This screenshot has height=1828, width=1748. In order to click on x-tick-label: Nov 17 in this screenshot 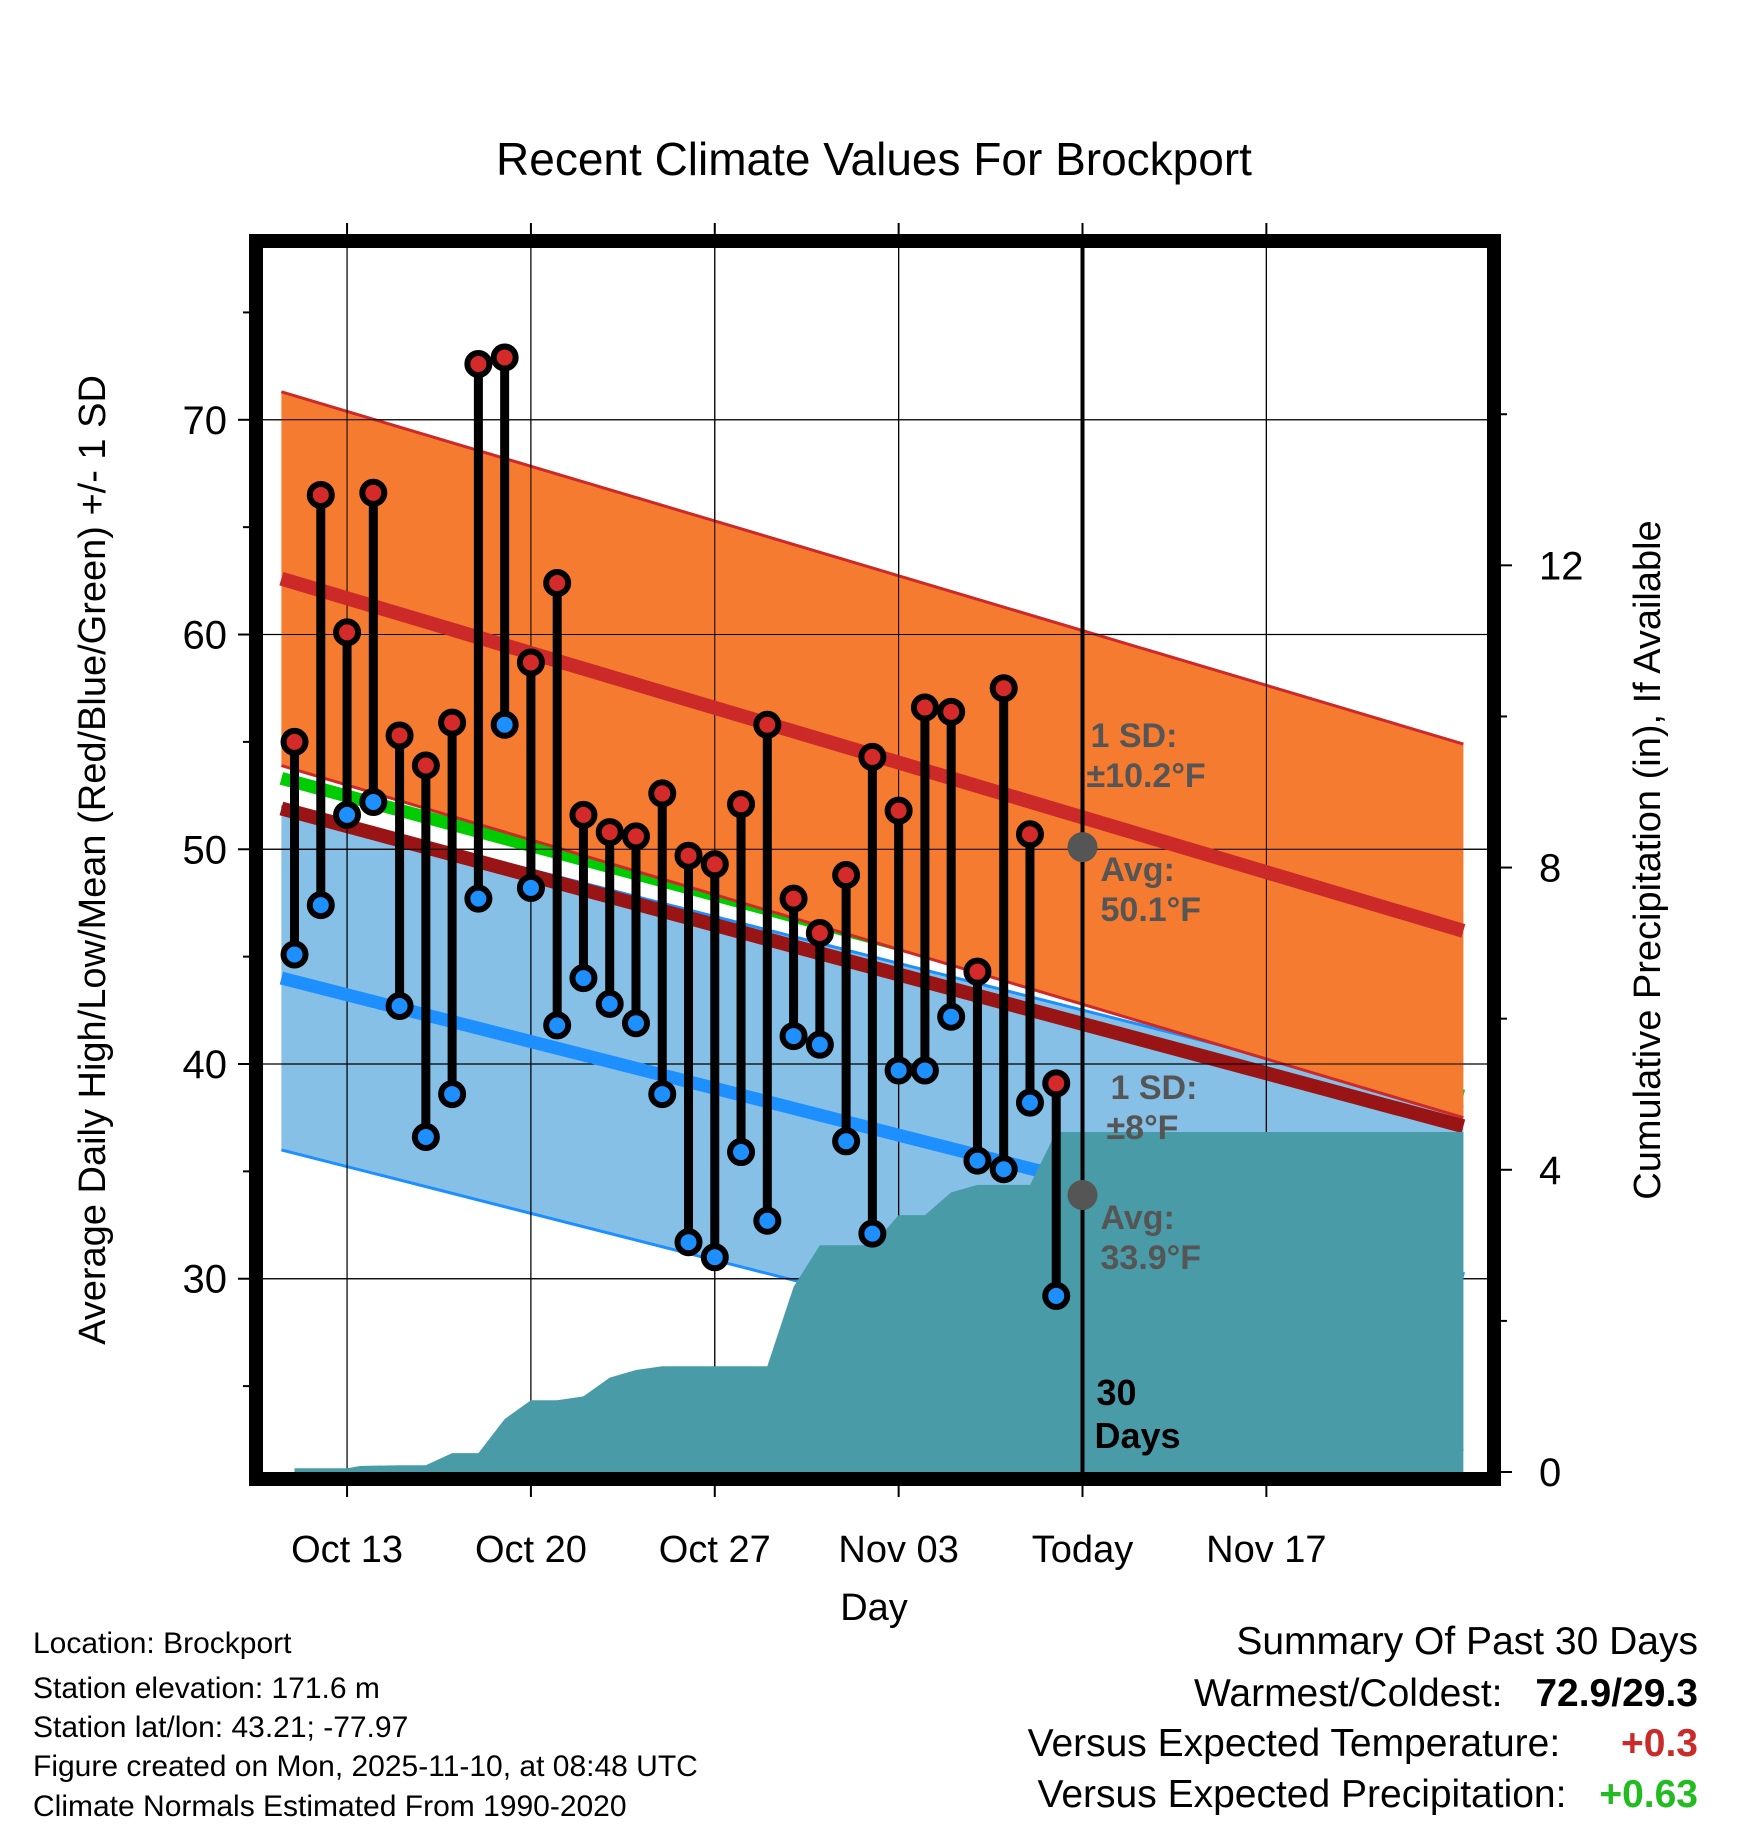, I will do `click(1266, 1550)`.